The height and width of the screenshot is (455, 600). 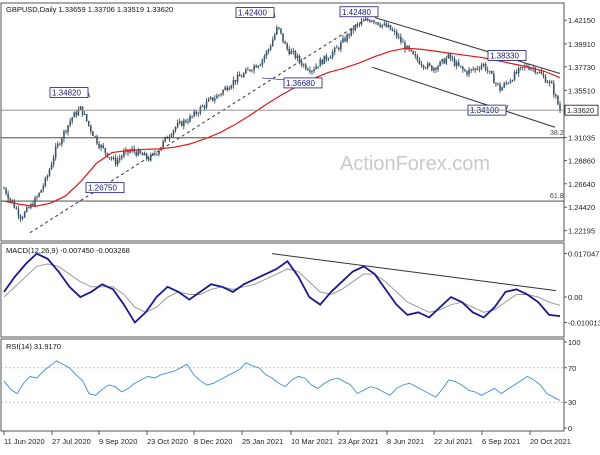 I want to click on price-tick-label: 1.42150, so click(x=581, y=20).